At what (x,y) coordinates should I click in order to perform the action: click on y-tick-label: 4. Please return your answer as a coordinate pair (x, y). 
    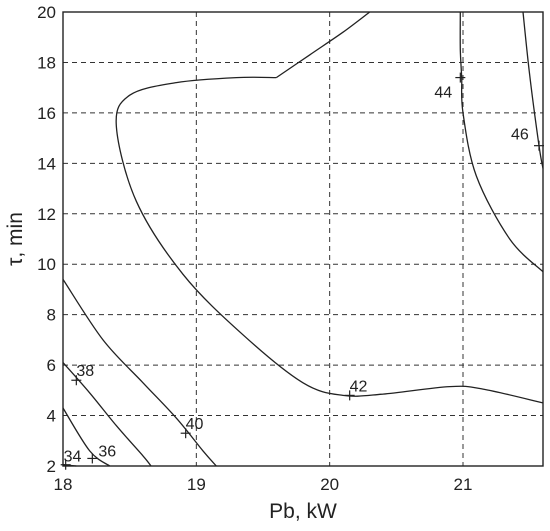
    Looking at the image, I should click on (51, 416).